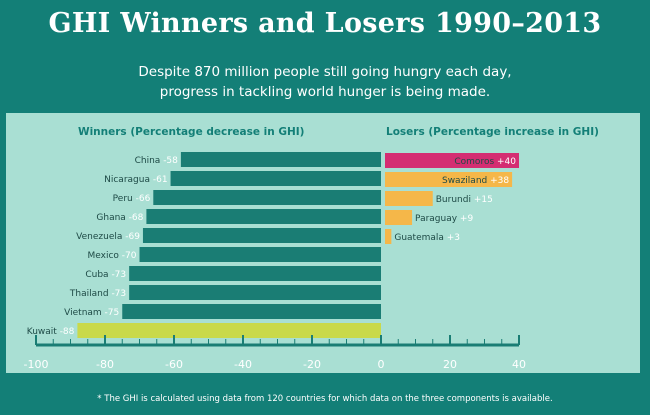  Describe the element at coordinates (91, 313) in the screenshot. I see `label-winner-vietnam: Vietnam -75` at that location.